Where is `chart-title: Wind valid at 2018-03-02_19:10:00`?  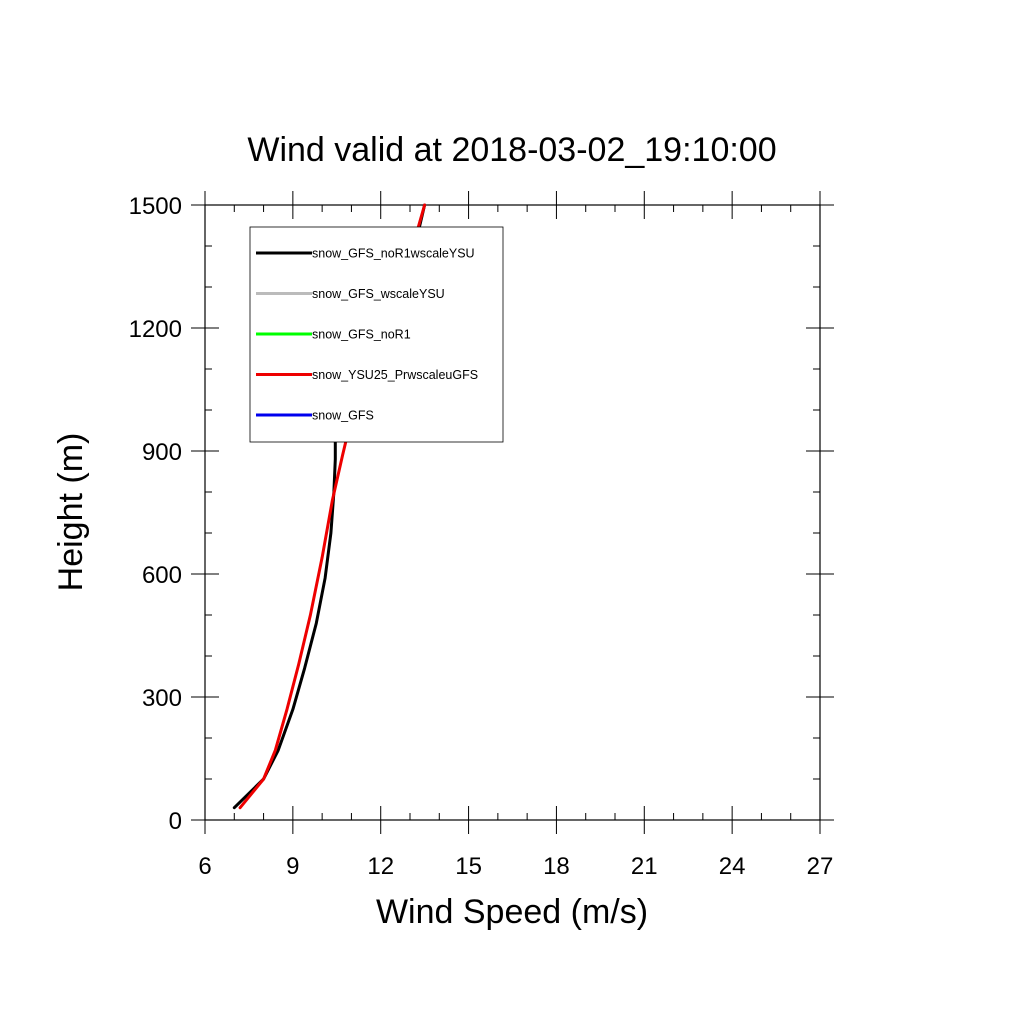
chart-title: Wind valid at 2018-03-02_19:10:00 is located at coordinates (511, 150).